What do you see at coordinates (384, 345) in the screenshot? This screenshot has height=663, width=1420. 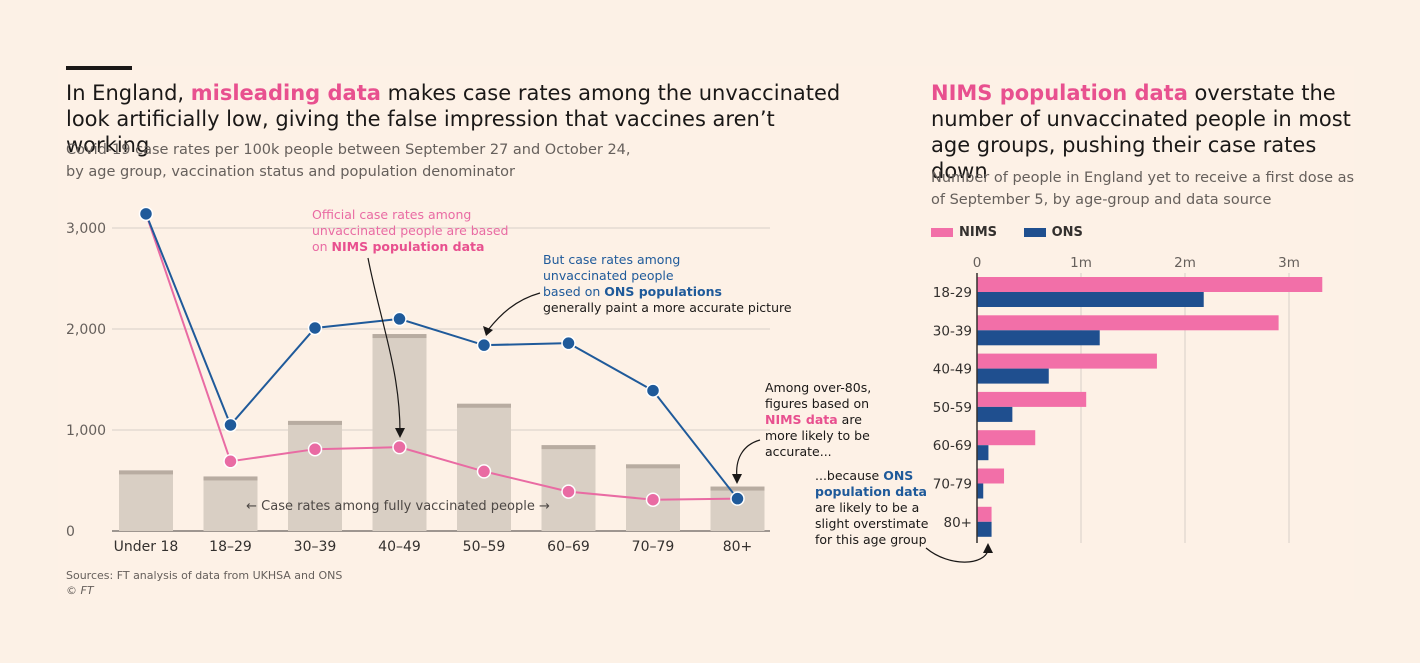 I see `arrow-nims` at bounding box center [384, 345].